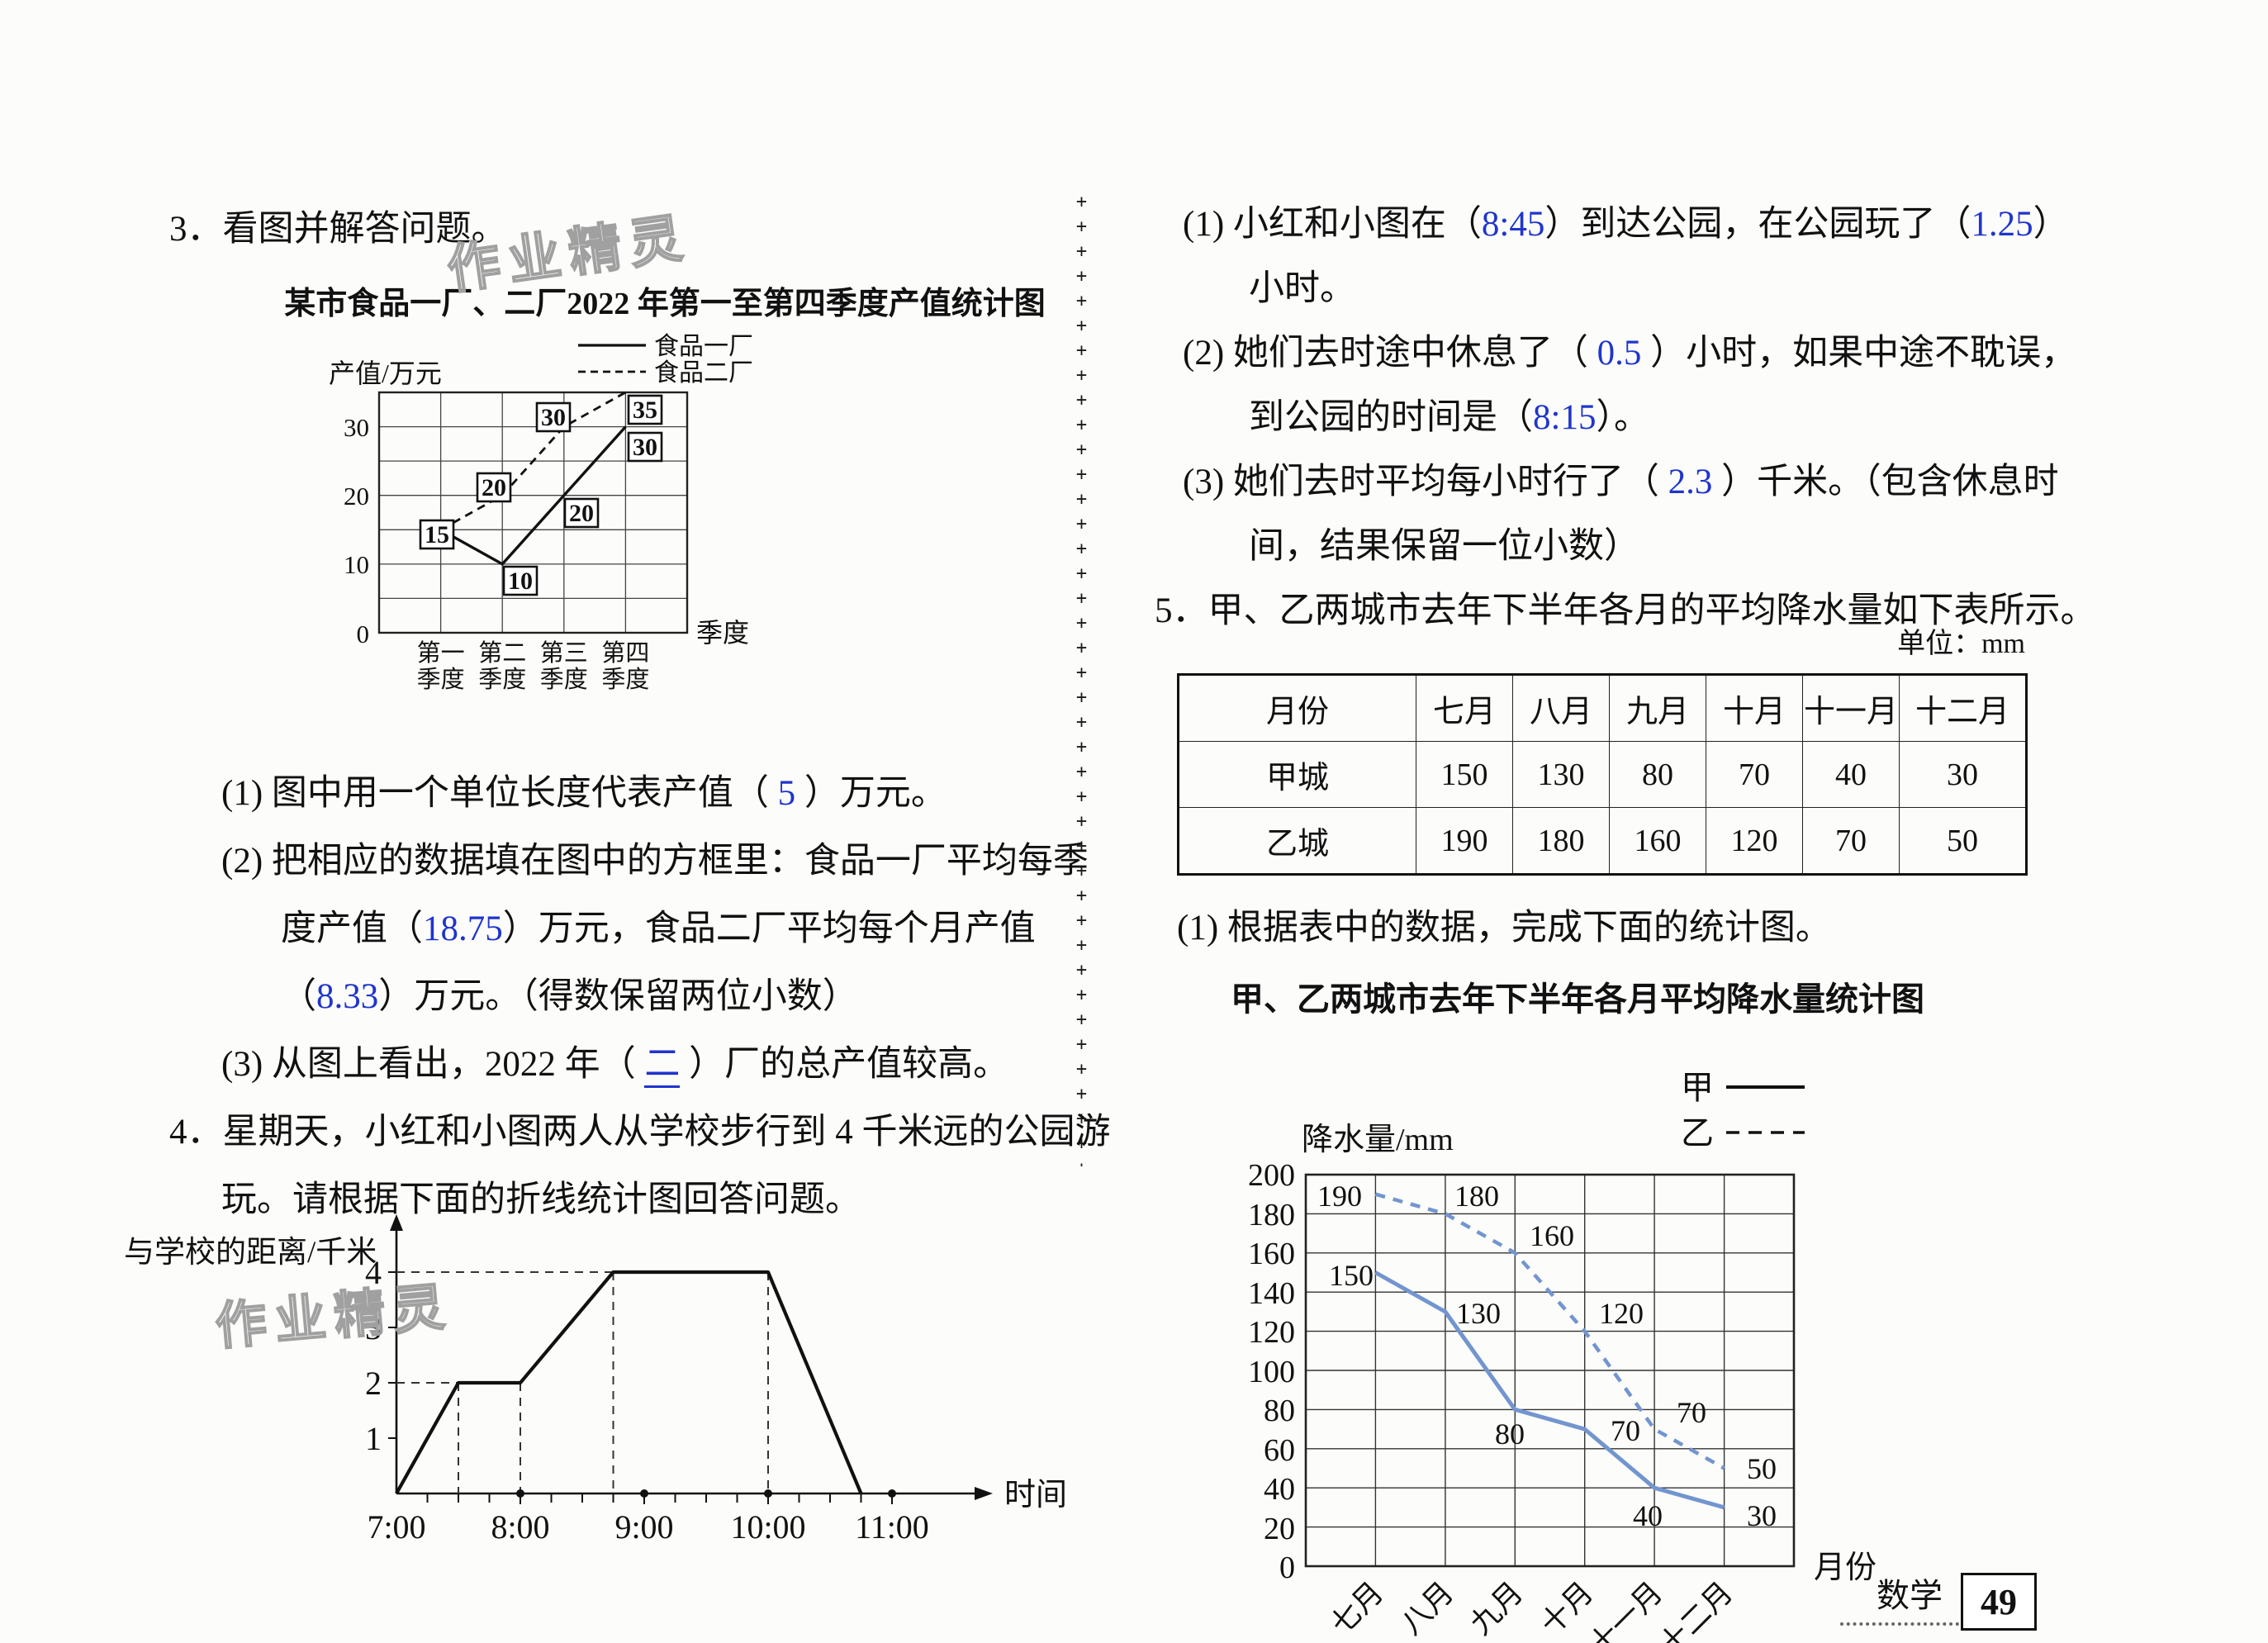 The height and width of the screenshot is (1643, 2268). I want to click on chart2-ytick: 1, so click(373, 1438).